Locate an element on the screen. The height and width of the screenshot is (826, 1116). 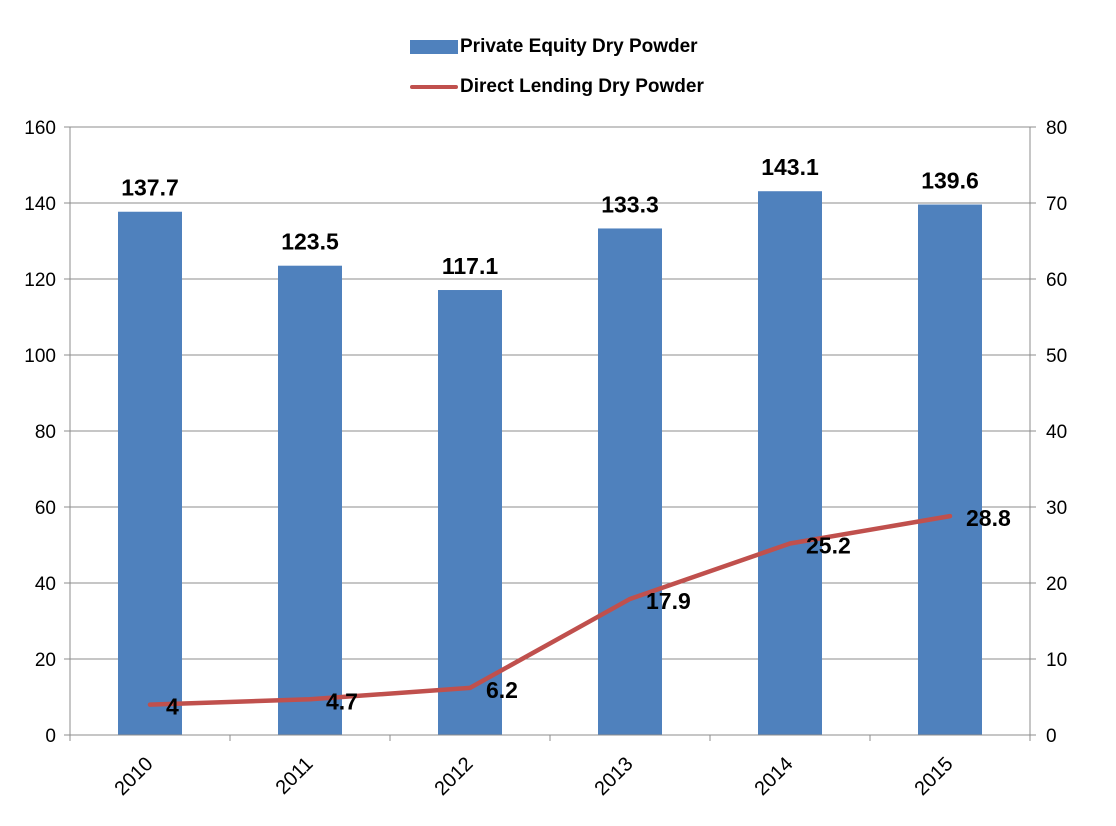
right-axis-tick-label: 30 is located at coordinates (1056, 508).